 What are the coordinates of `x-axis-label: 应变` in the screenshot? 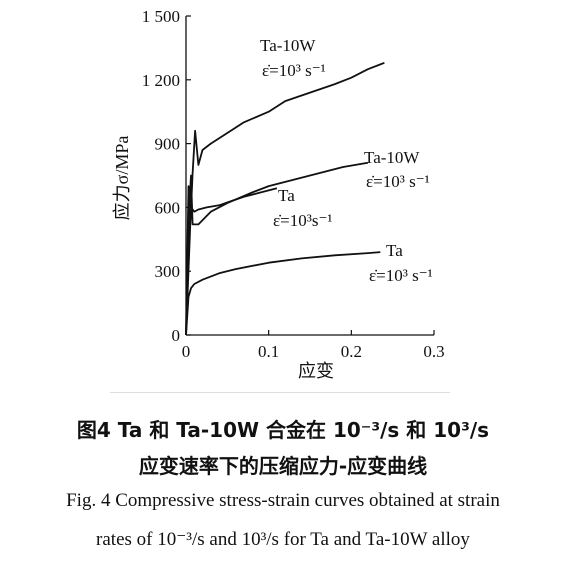 It's located at (316, 371).